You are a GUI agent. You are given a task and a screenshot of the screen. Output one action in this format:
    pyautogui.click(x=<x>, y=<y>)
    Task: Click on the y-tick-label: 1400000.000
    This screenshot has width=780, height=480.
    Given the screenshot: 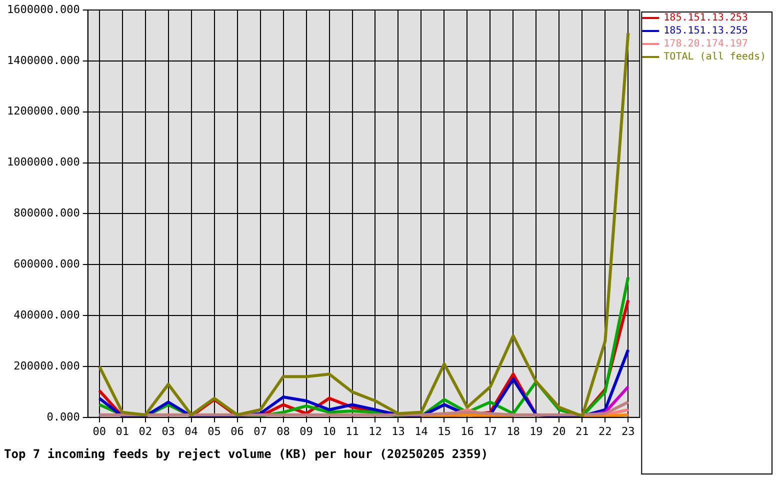 What is the action you would take?
    pyautogui.click(x=43, y=60)
    